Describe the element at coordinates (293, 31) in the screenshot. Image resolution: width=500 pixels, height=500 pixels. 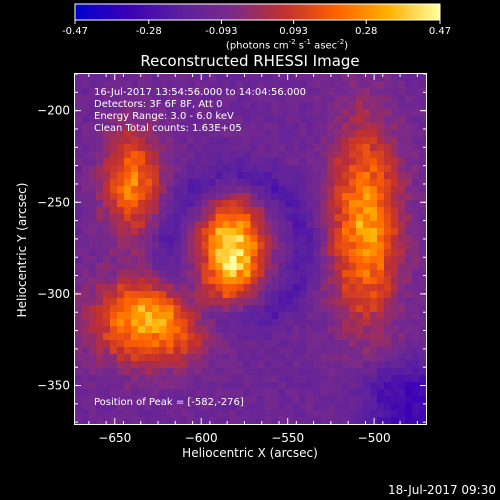
I see `colorbar-tick-label: 0.093` at that location.